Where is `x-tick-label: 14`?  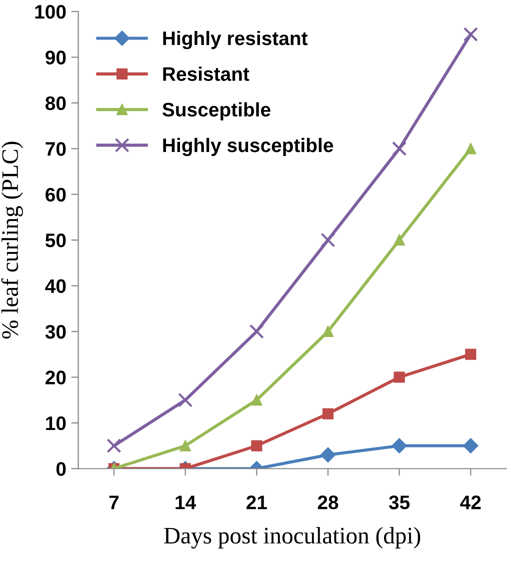 x-tick-label: 14 is located at coordinates (186, 503).